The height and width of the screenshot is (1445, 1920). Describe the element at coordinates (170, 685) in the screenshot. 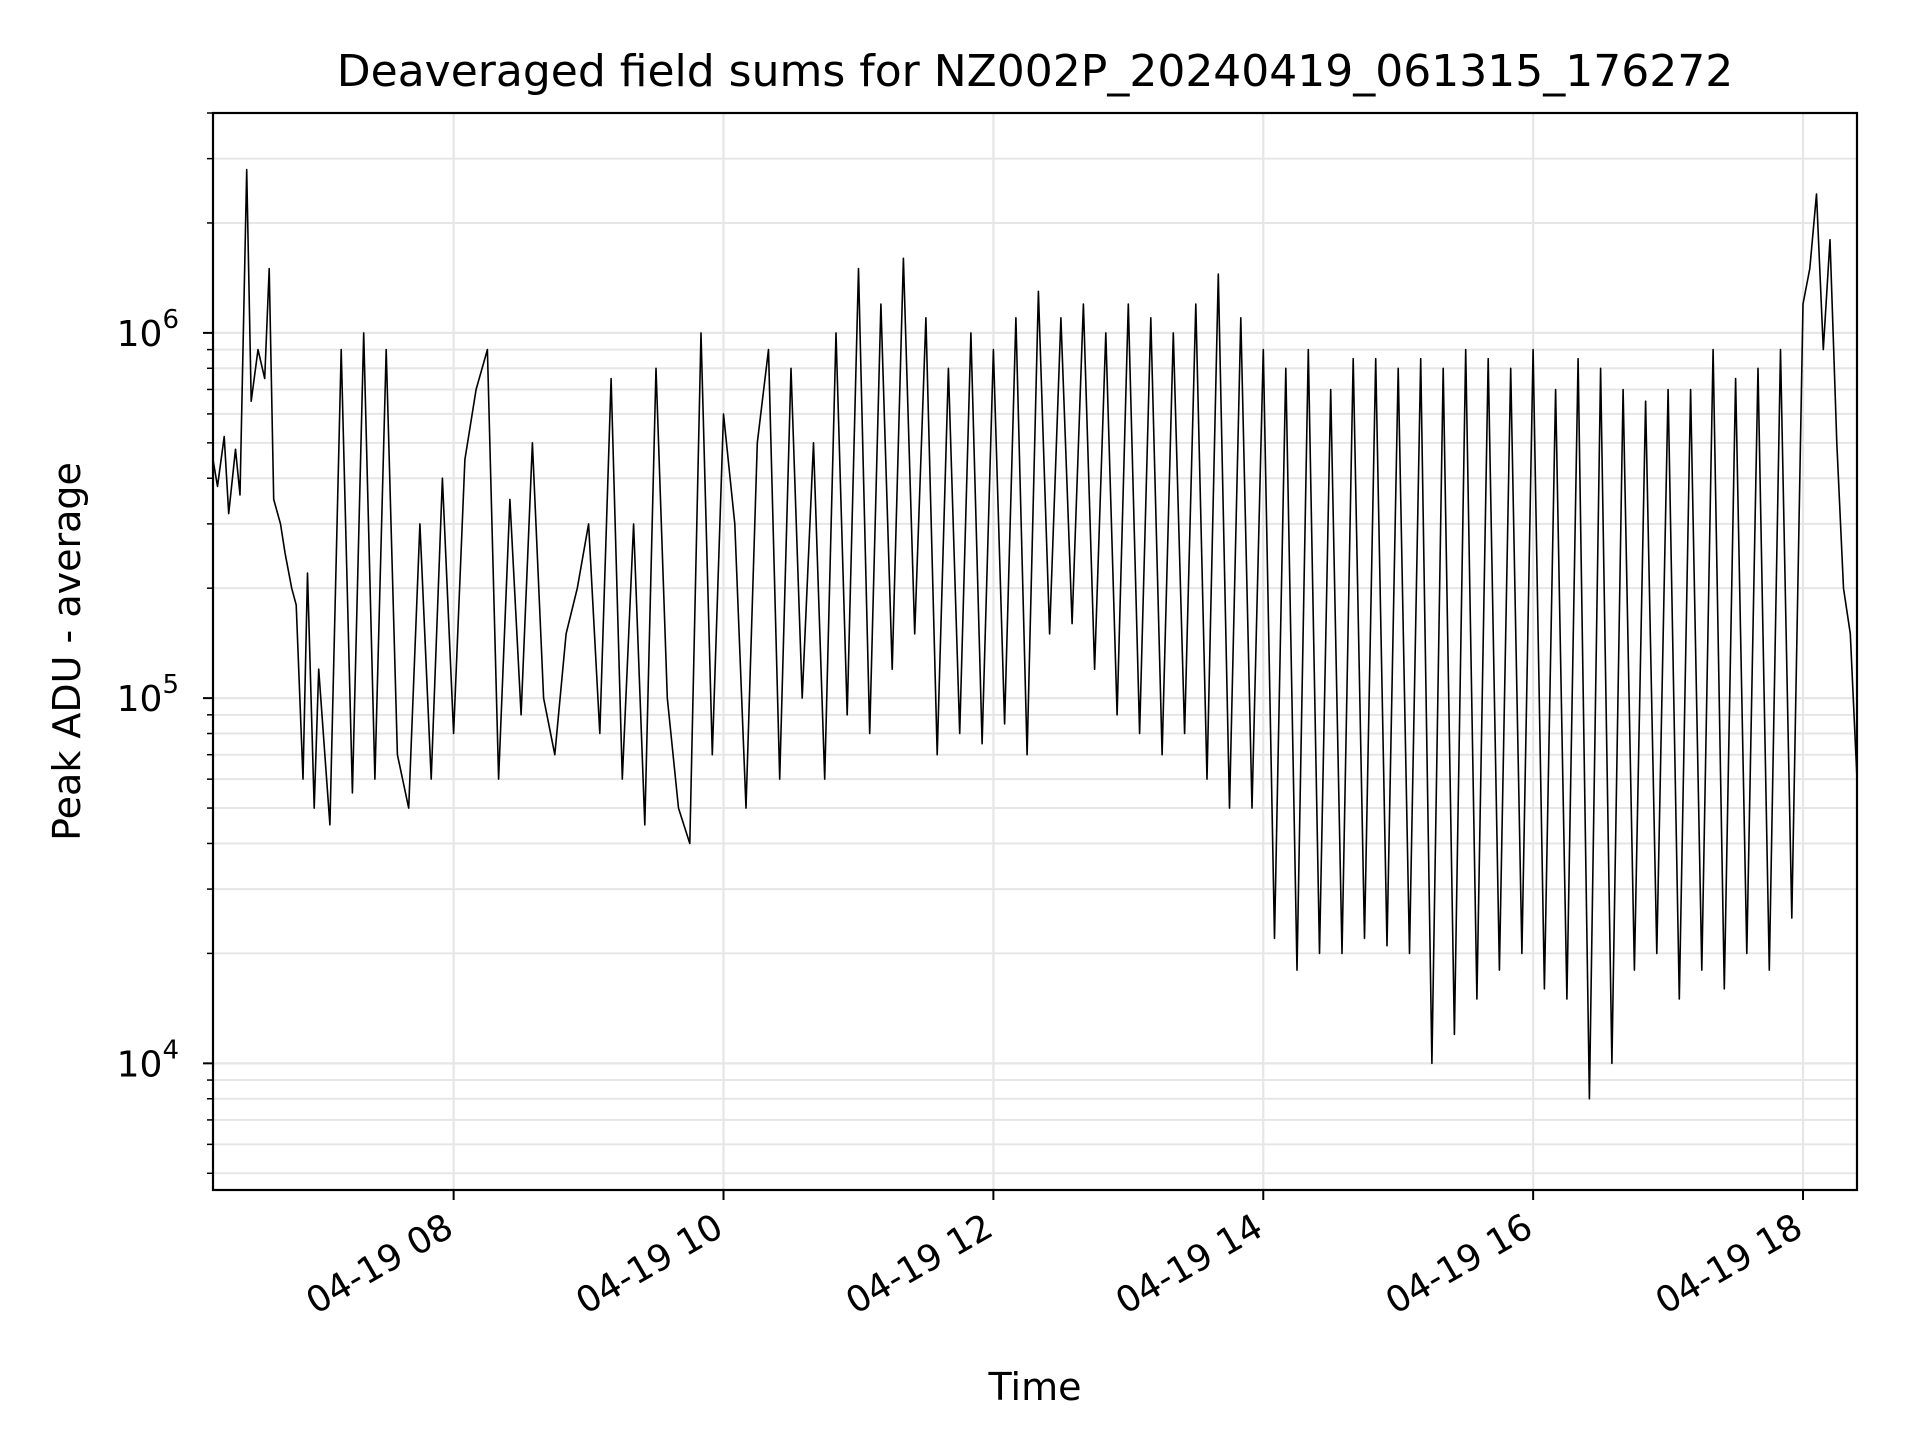

I see `y-tick-label-exponent: 5` at that location.